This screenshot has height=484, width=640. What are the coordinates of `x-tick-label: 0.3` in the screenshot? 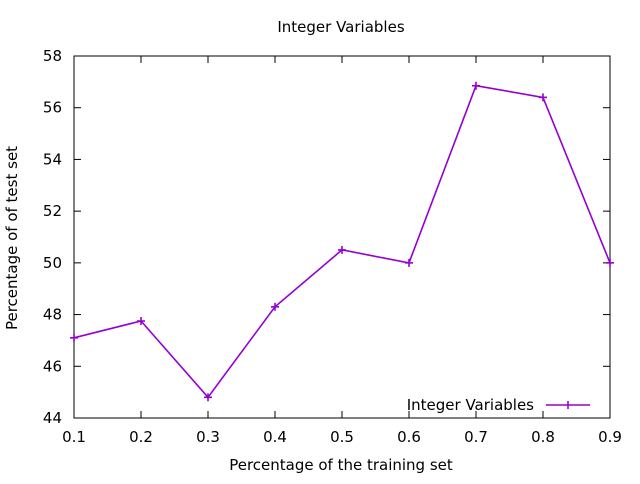 It's located at (208, 437).